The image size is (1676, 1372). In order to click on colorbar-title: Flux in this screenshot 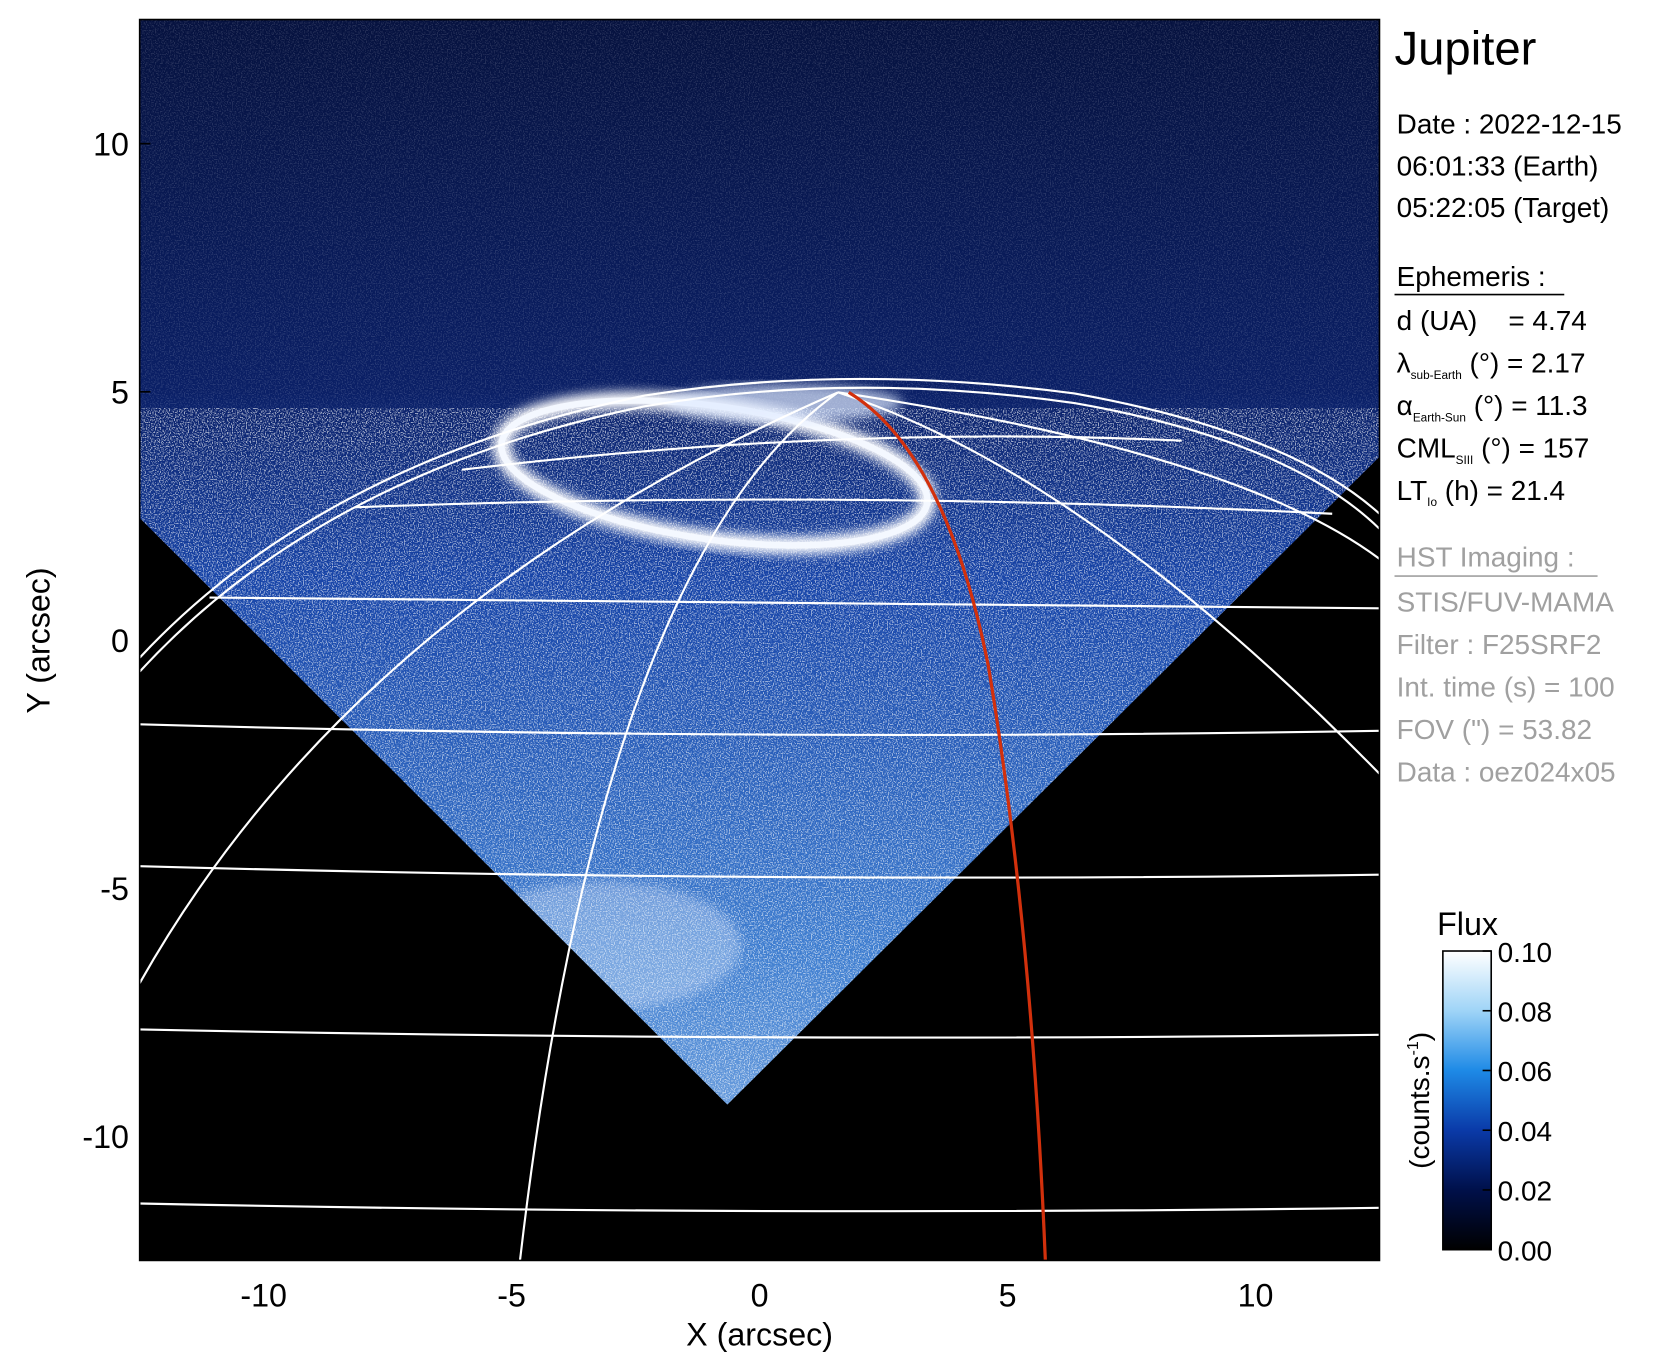, I will do `click(1467, 924)`.